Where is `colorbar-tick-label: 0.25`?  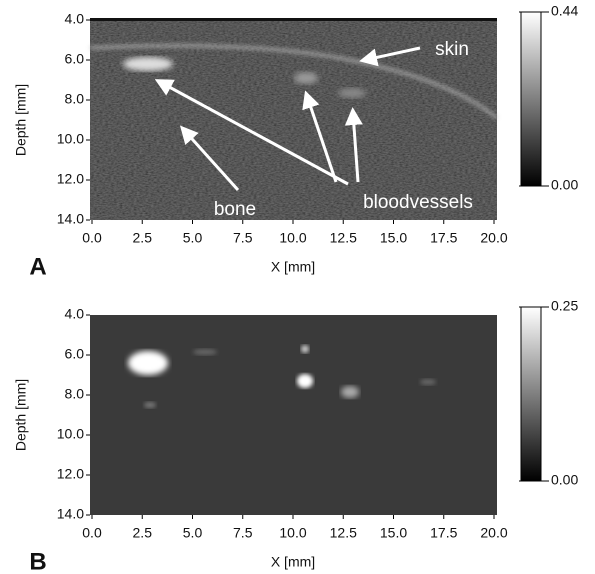
colorbar-tick-label: 0.25 is located at coordinates (564, 306).